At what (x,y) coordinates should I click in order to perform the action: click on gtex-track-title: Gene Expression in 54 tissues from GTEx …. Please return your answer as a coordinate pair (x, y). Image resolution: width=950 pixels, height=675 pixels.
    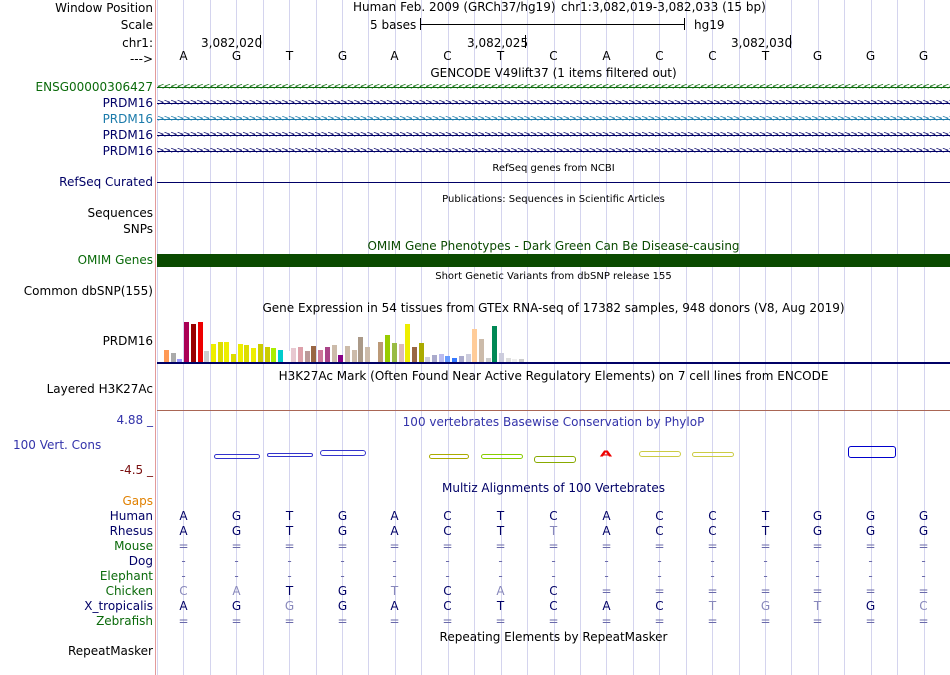
    Looking at the image, I should click on (553, 308).